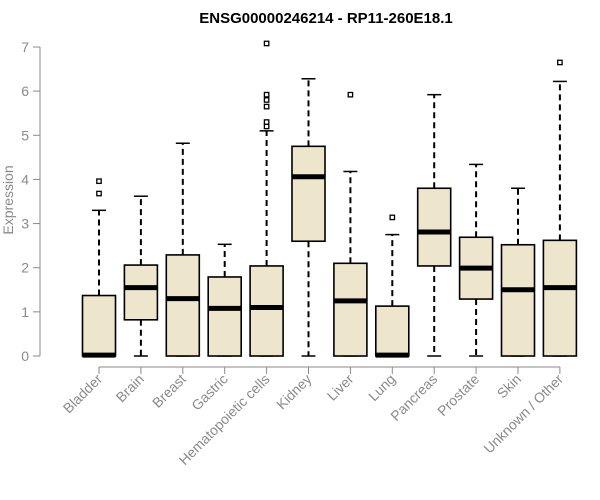  Describe the element at coordinates (169, 391) in the screenshot. I see `x-tick-label: Breast` at that location.